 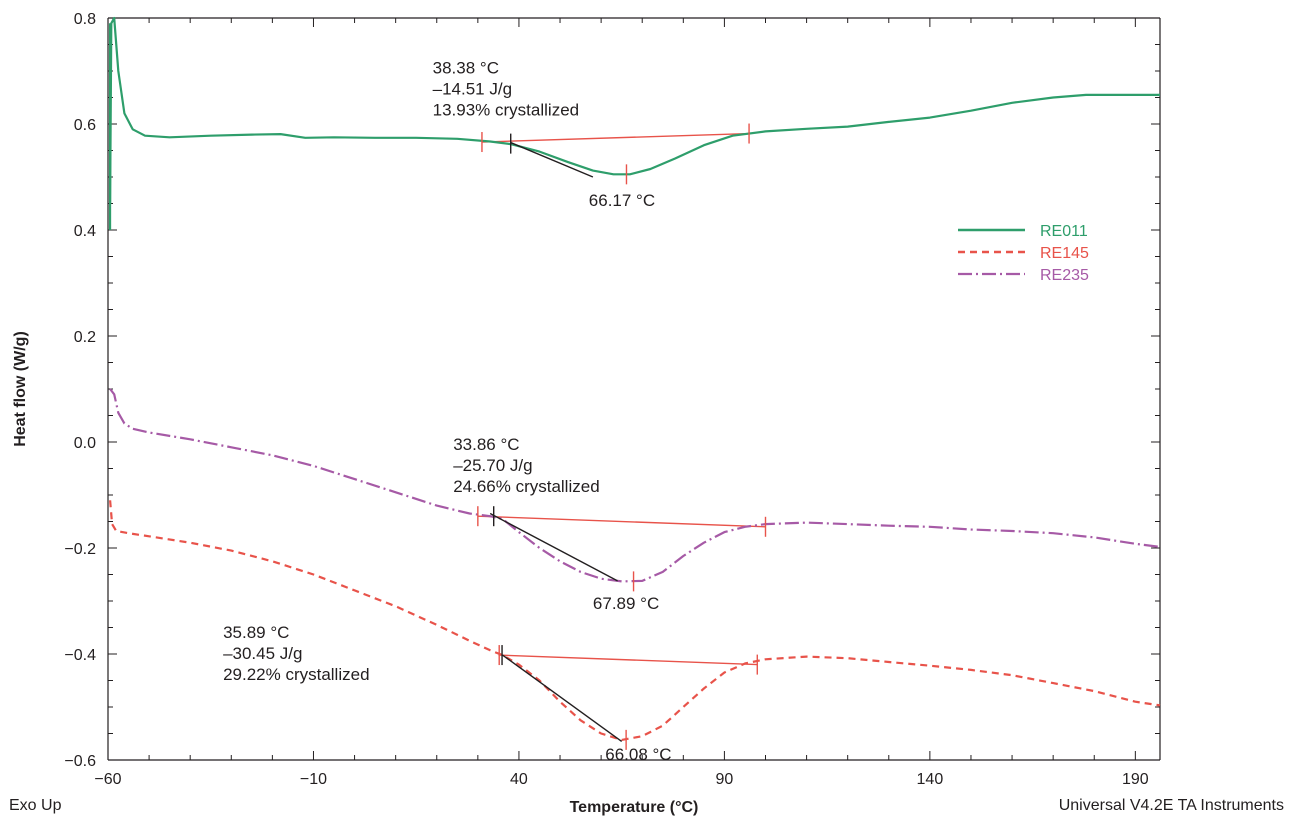 I want to click on y-tick-label: 0.0, so click(x=85, y=443).